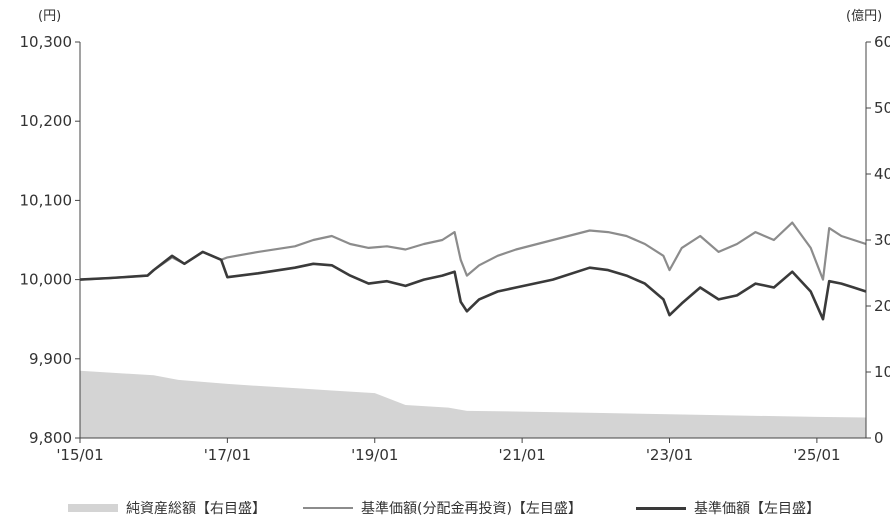 The height and width of the screenshot is (525, 890). I want to click on legend-swatch-nav, so click(661, 508).